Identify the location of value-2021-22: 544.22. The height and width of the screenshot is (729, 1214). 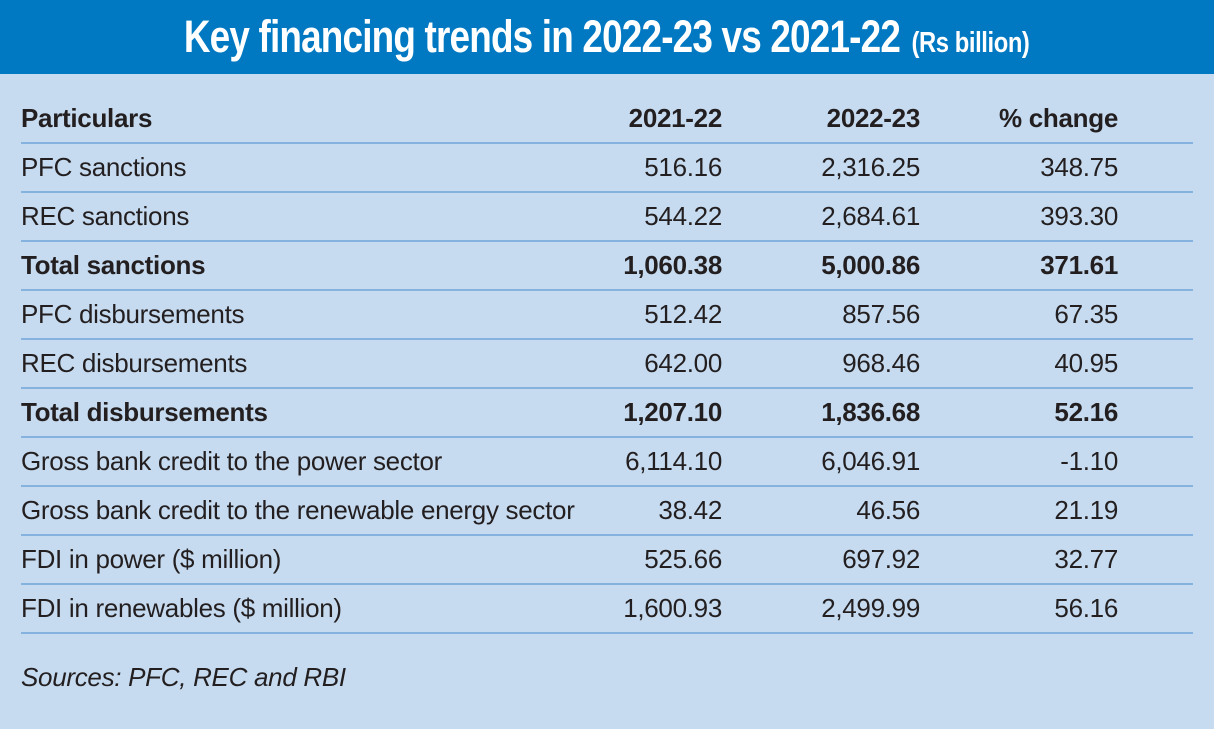
(683, 216).